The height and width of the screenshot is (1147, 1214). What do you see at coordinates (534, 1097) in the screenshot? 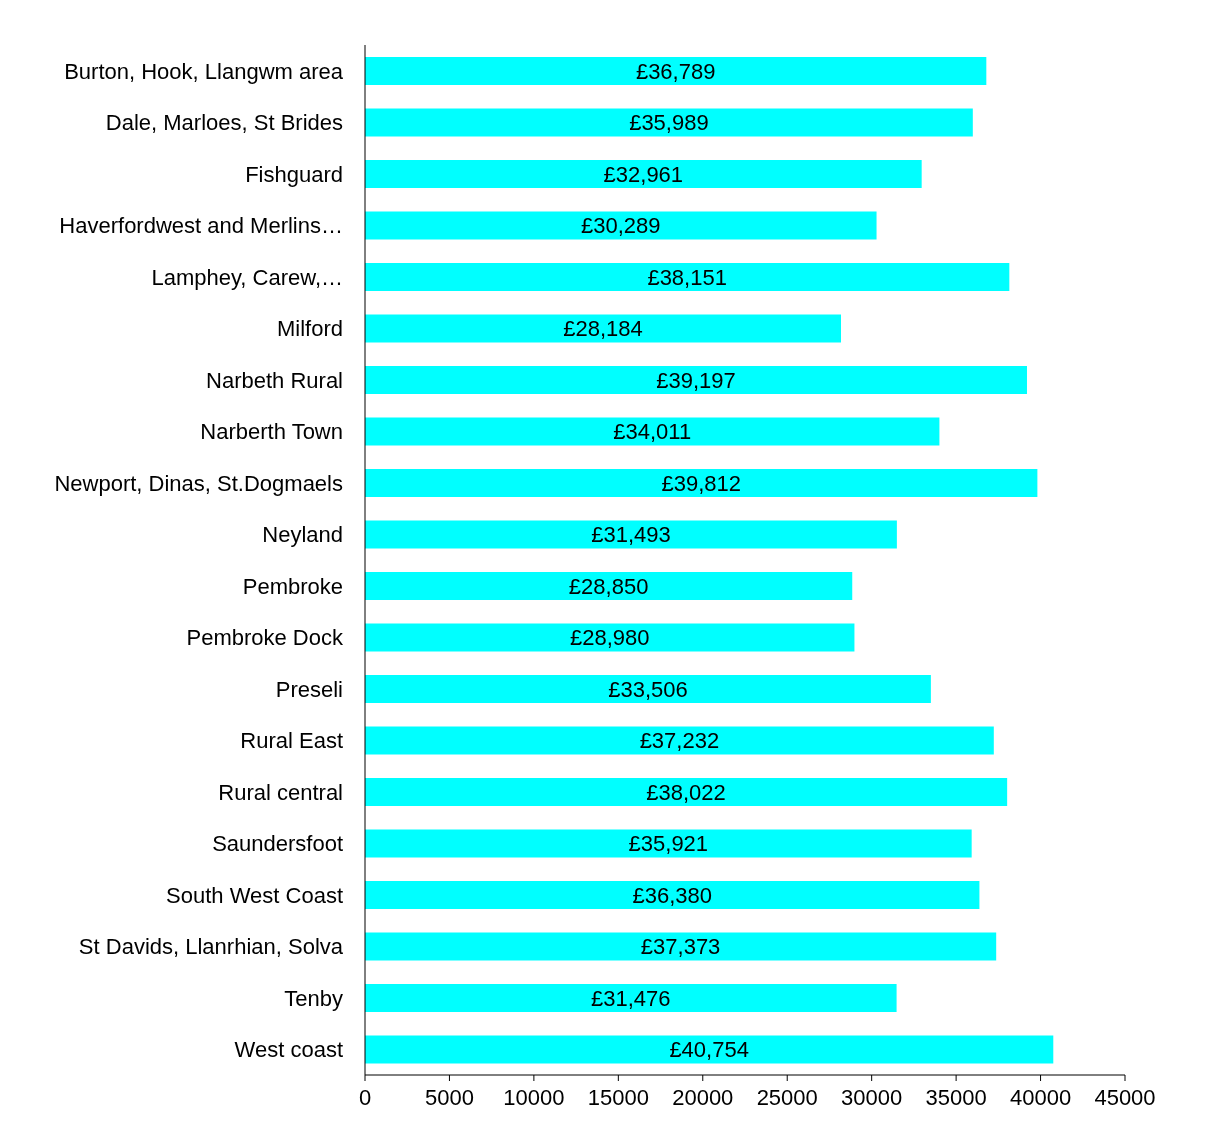
I see `x-tick-label: 10000` at bounding box center [534, 1097].